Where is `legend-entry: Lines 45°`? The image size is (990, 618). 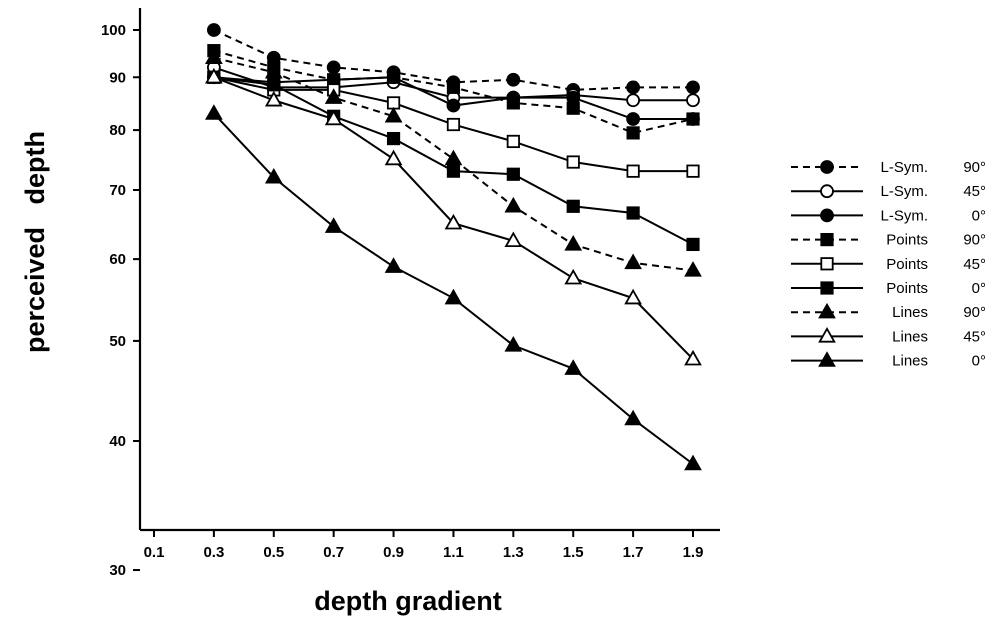
legend-entry: Lines 45° is located at coordinates (888, 336).